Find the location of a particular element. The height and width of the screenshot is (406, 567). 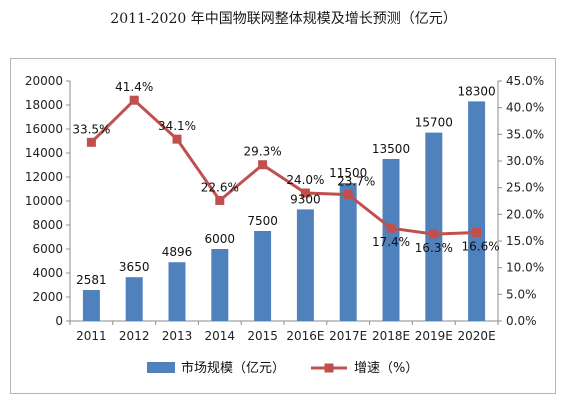

growth-value-label: 29.3% is located at coordinates (263, 152).